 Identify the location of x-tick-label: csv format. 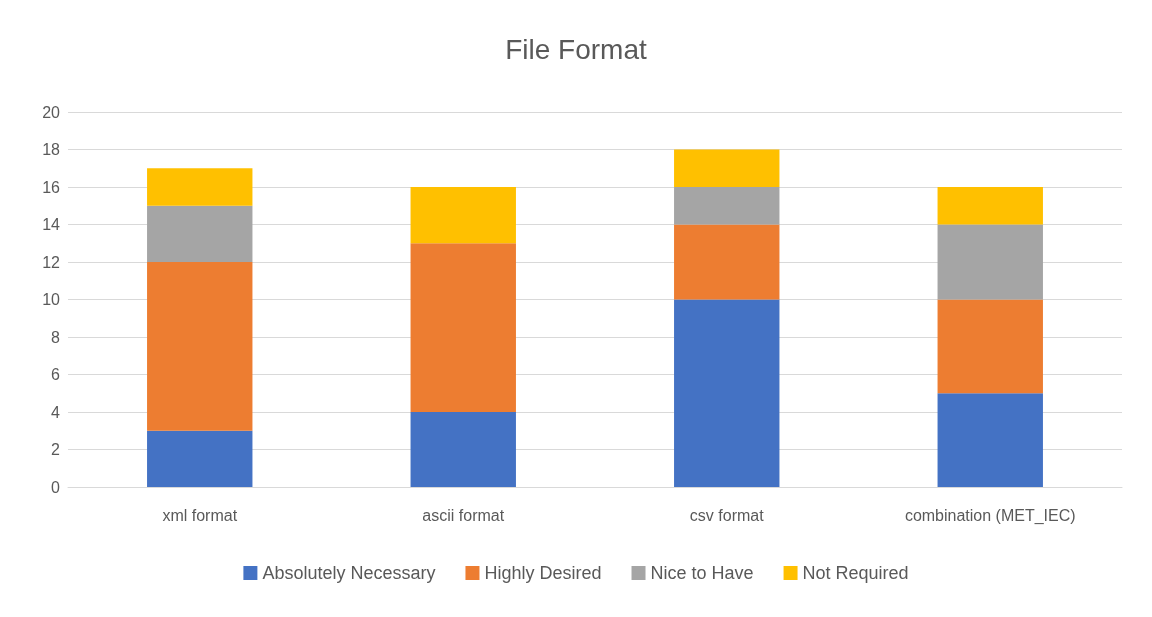
(727, 515).